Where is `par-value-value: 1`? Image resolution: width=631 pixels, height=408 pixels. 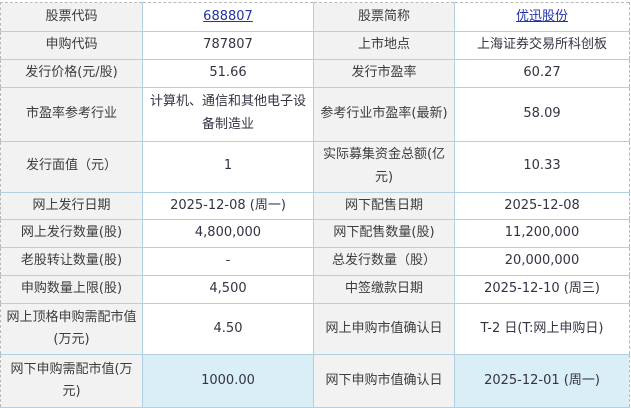
par-value-value: 1 is located at coordinates (228, 167).